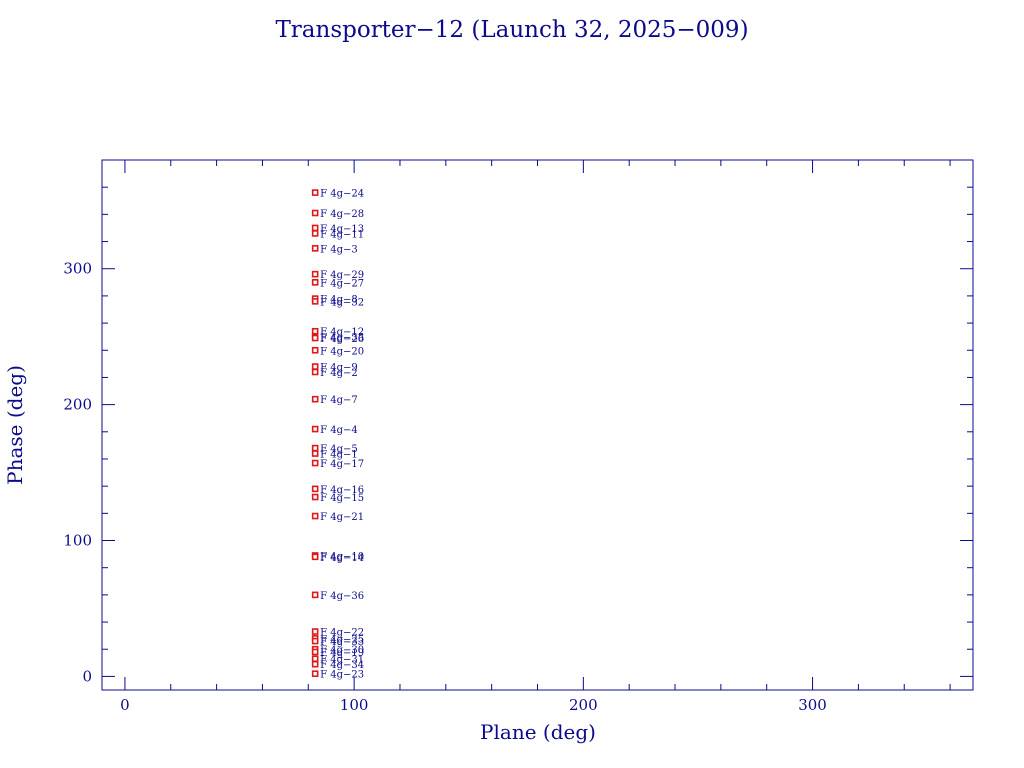  What do you see at coordinates (339, 368) in the screenshot?
I see `data-point-label: F 4g−9` at bounding box center [339, 368].